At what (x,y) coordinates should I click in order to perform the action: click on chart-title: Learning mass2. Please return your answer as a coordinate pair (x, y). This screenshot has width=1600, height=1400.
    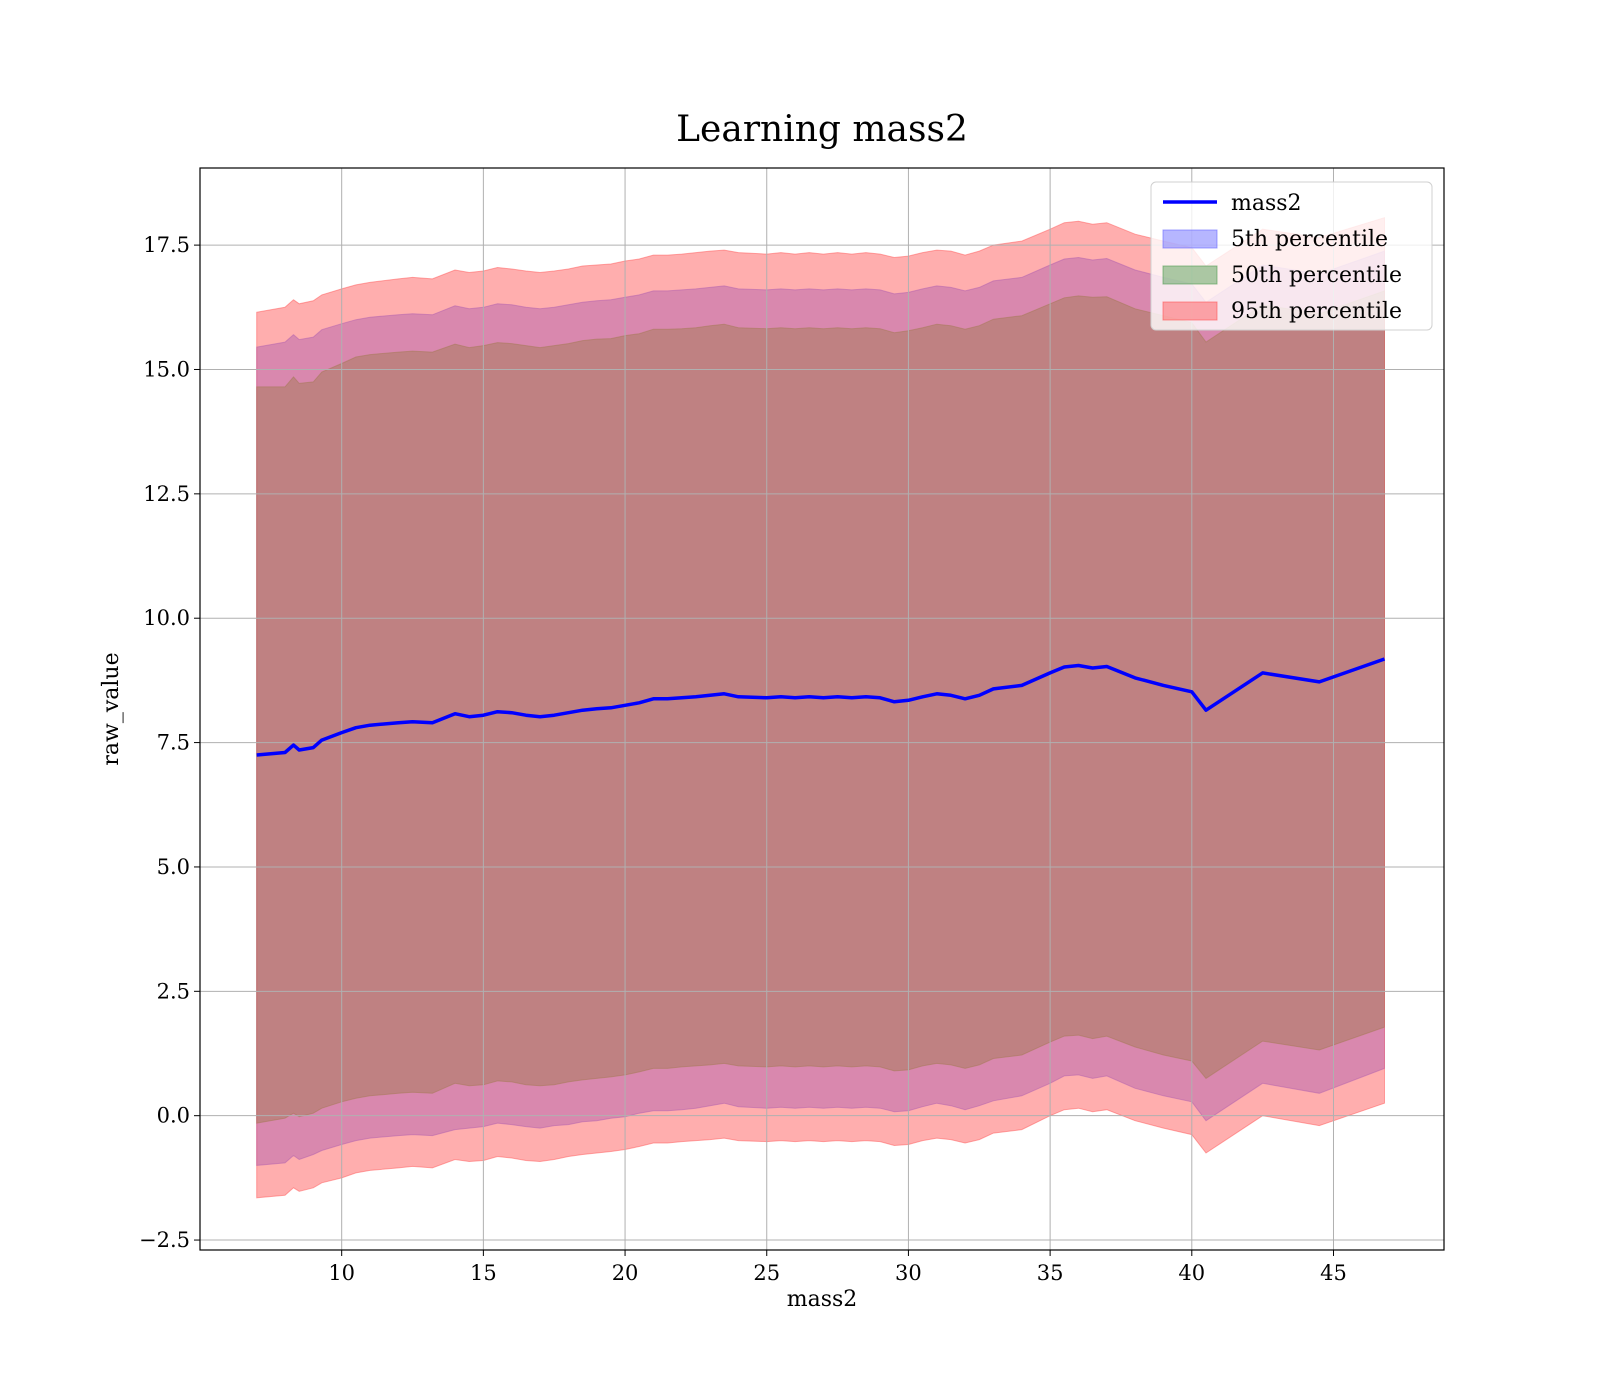
    Looking at the image, I should click on (822, 129).